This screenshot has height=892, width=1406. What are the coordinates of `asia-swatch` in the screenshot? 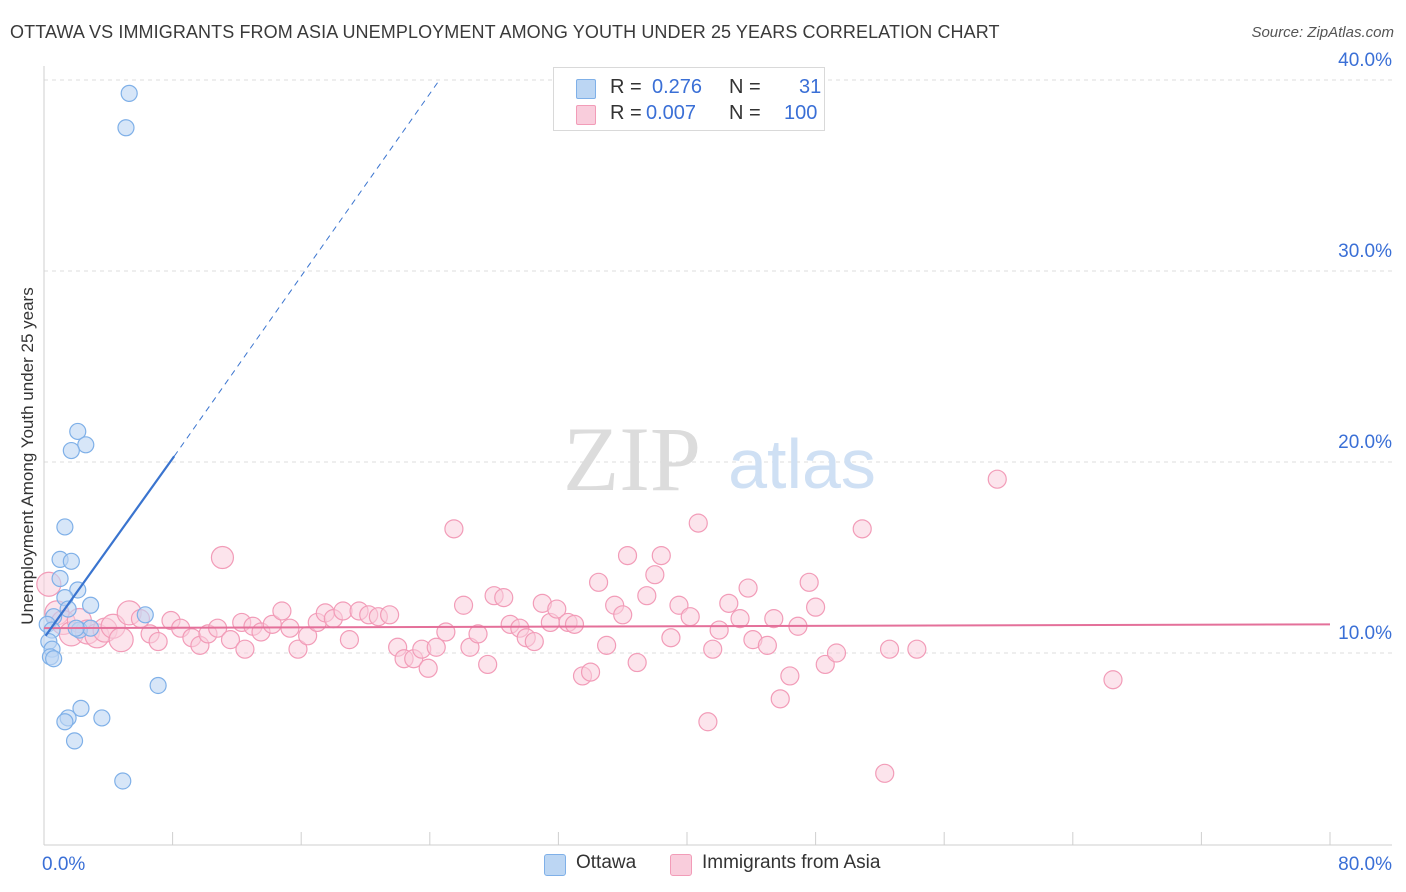 It's located at (586, 115).